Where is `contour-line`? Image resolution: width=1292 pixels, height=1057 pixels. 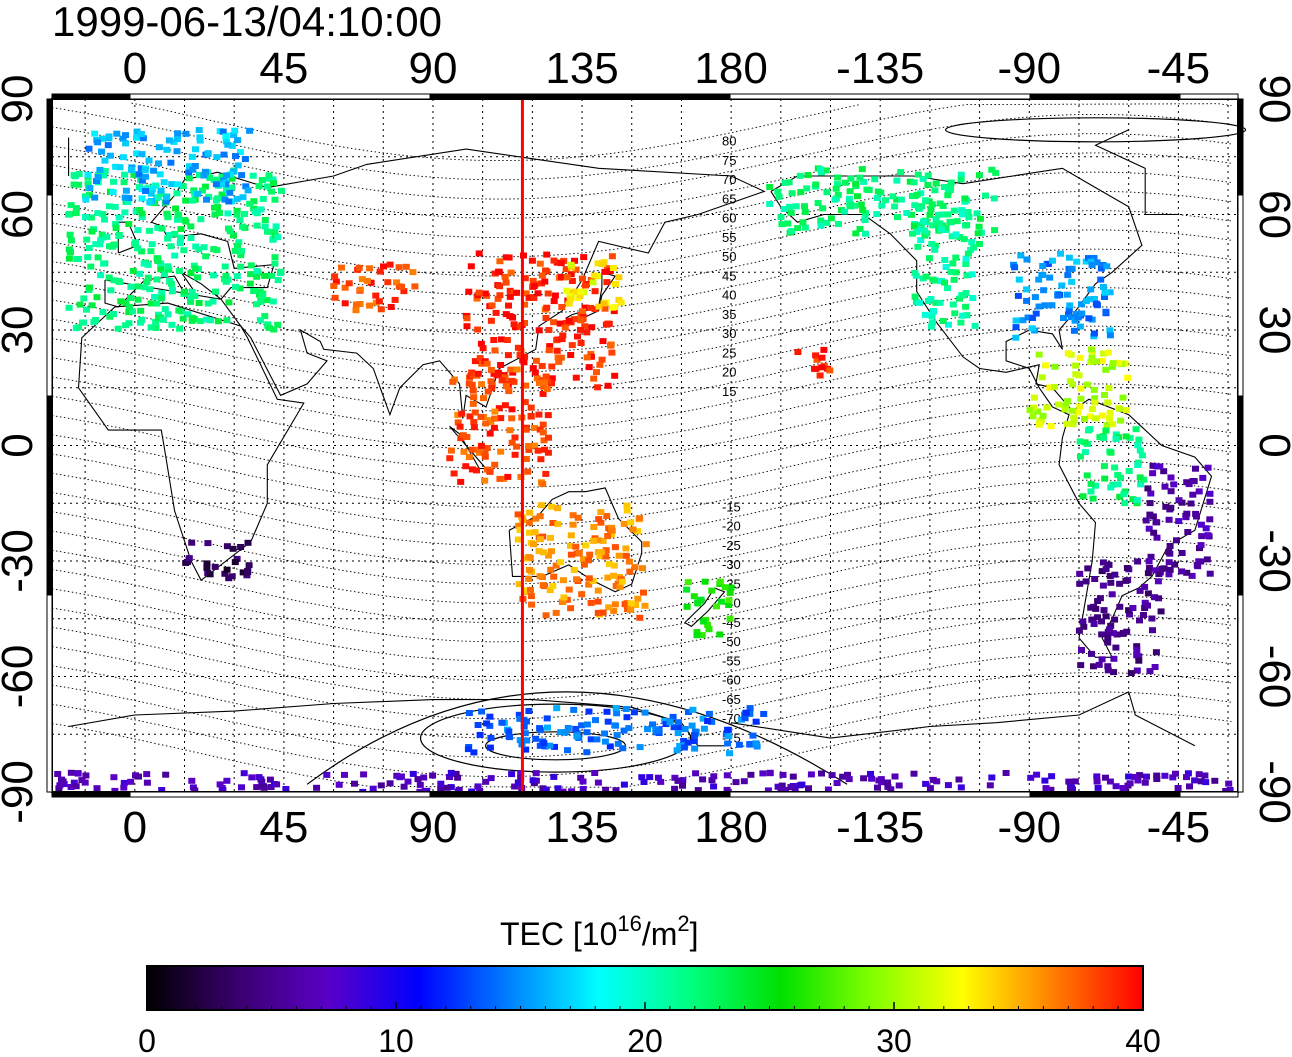 contour-line is located at coordinates (641, 541).